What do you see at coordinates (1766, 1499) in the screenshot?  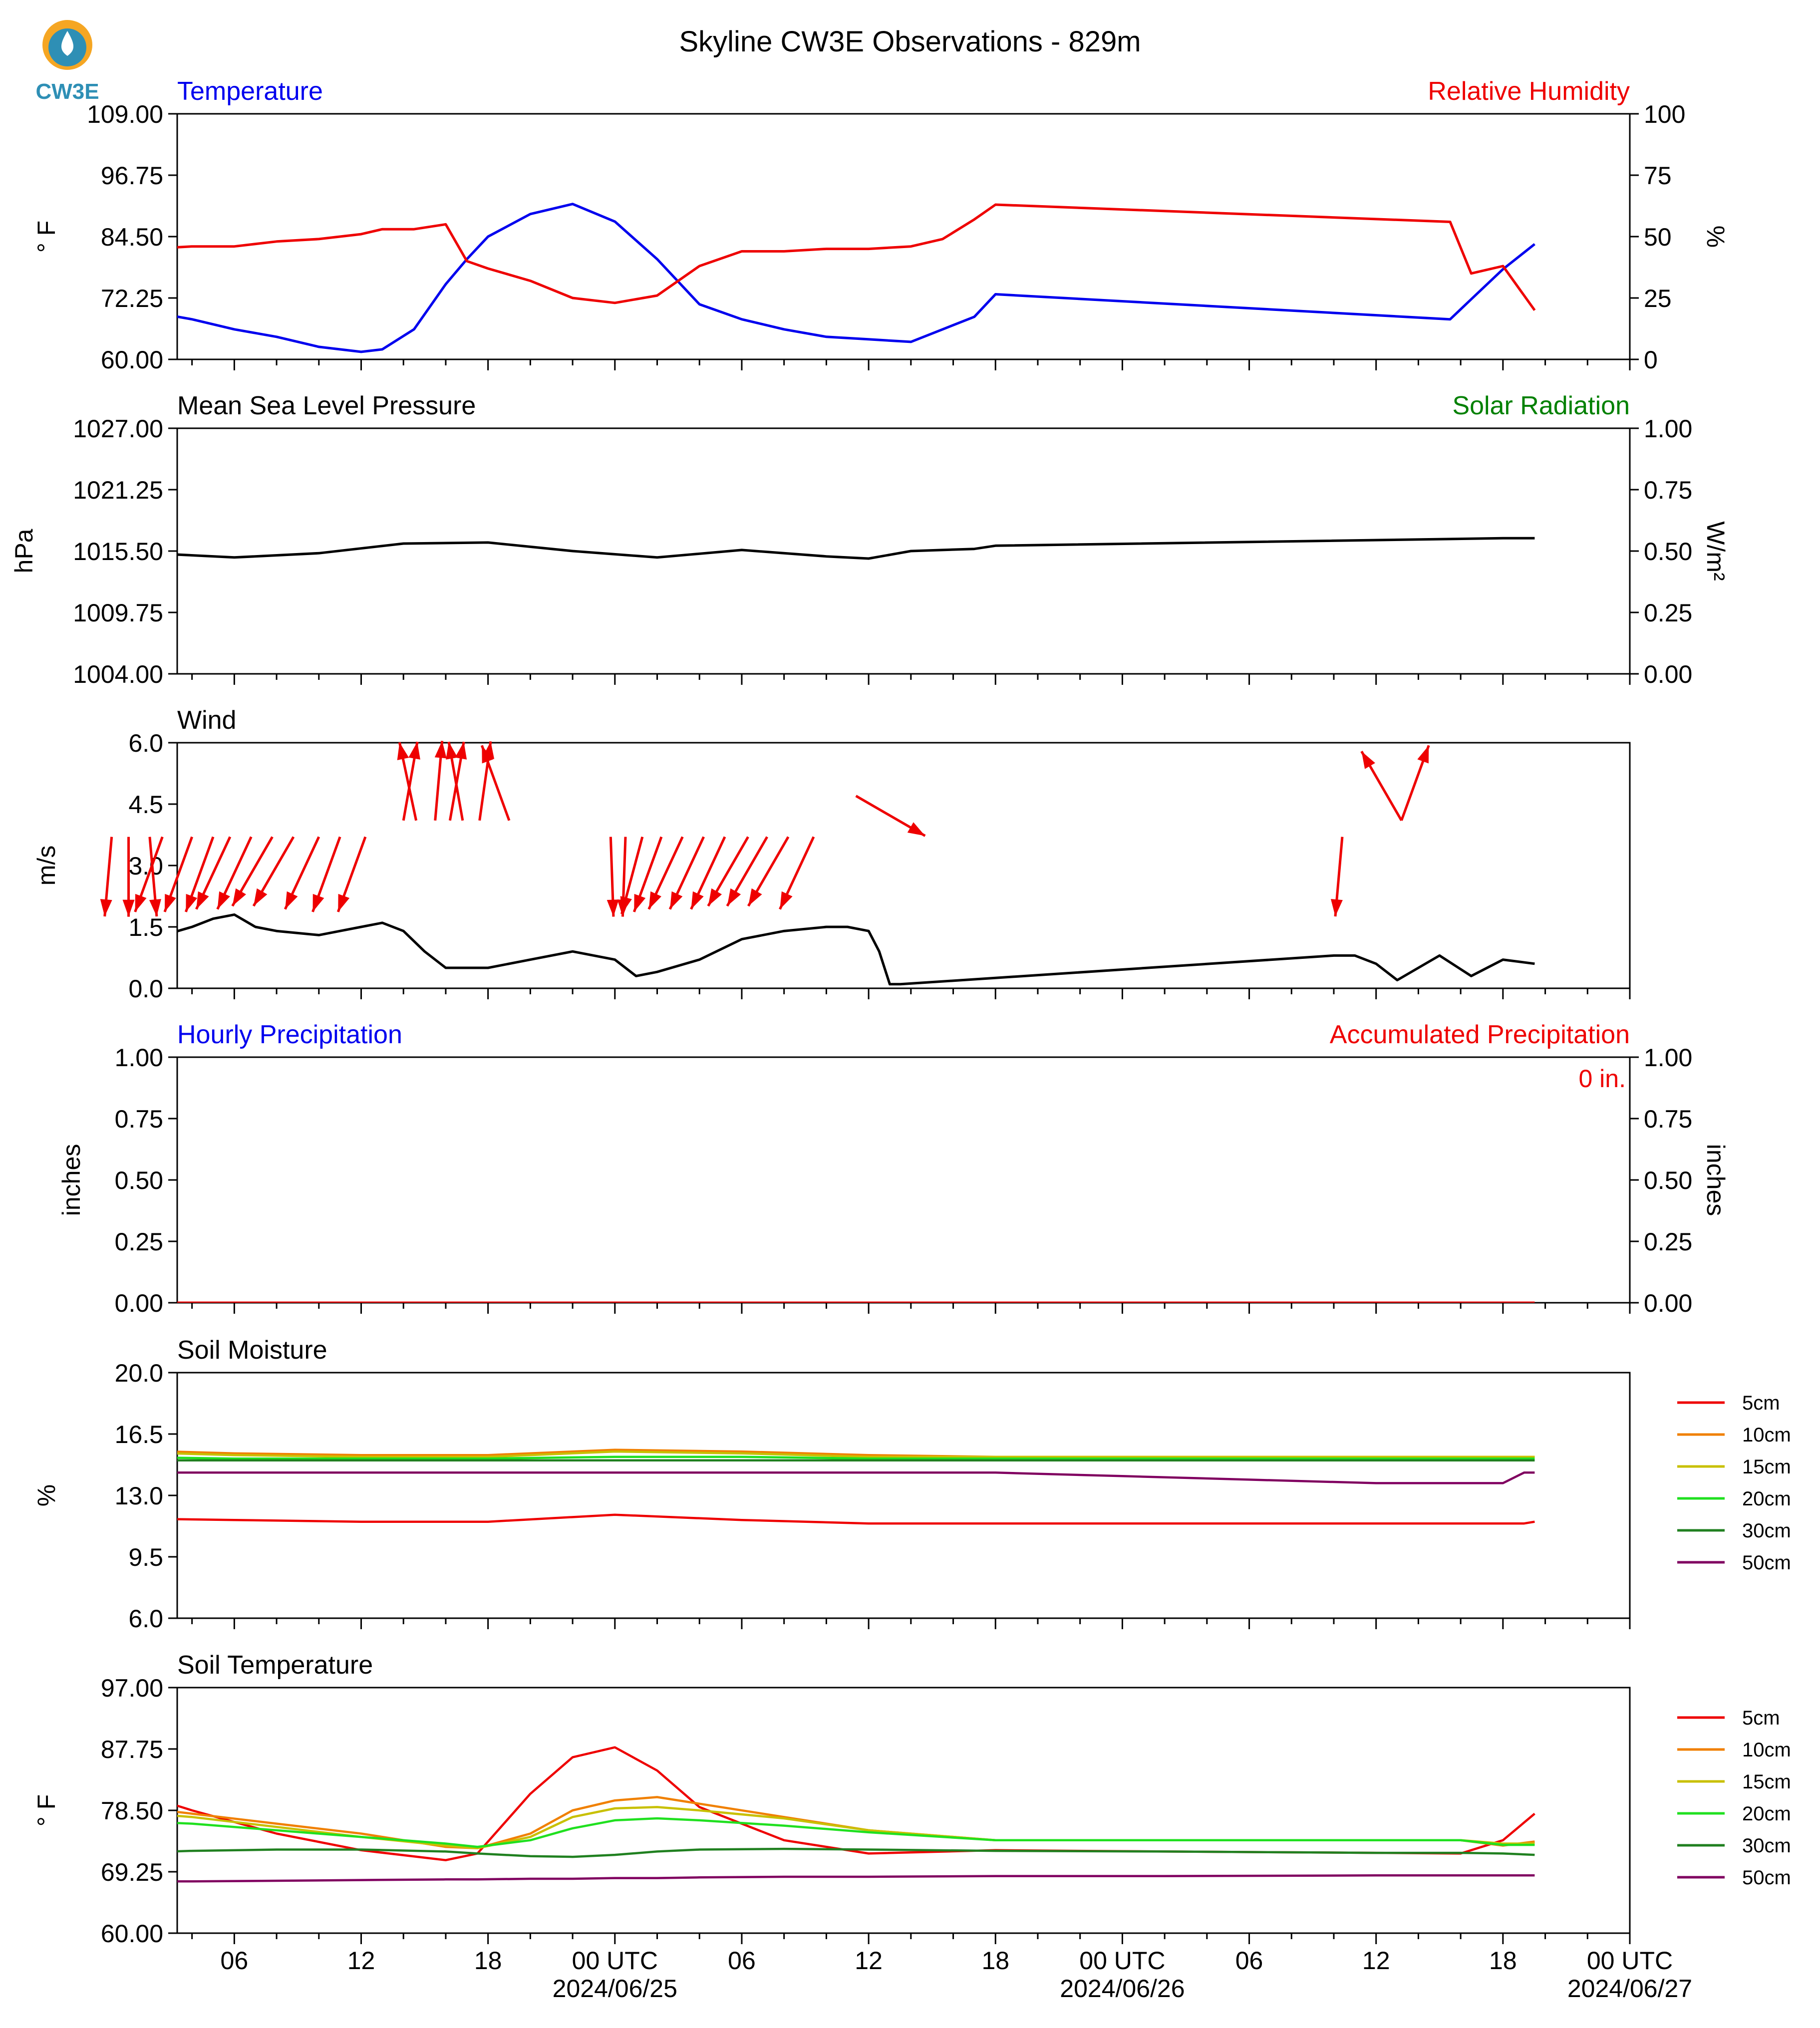 I see `legend-label: 20cm` at bounding box center [1766, 1499].